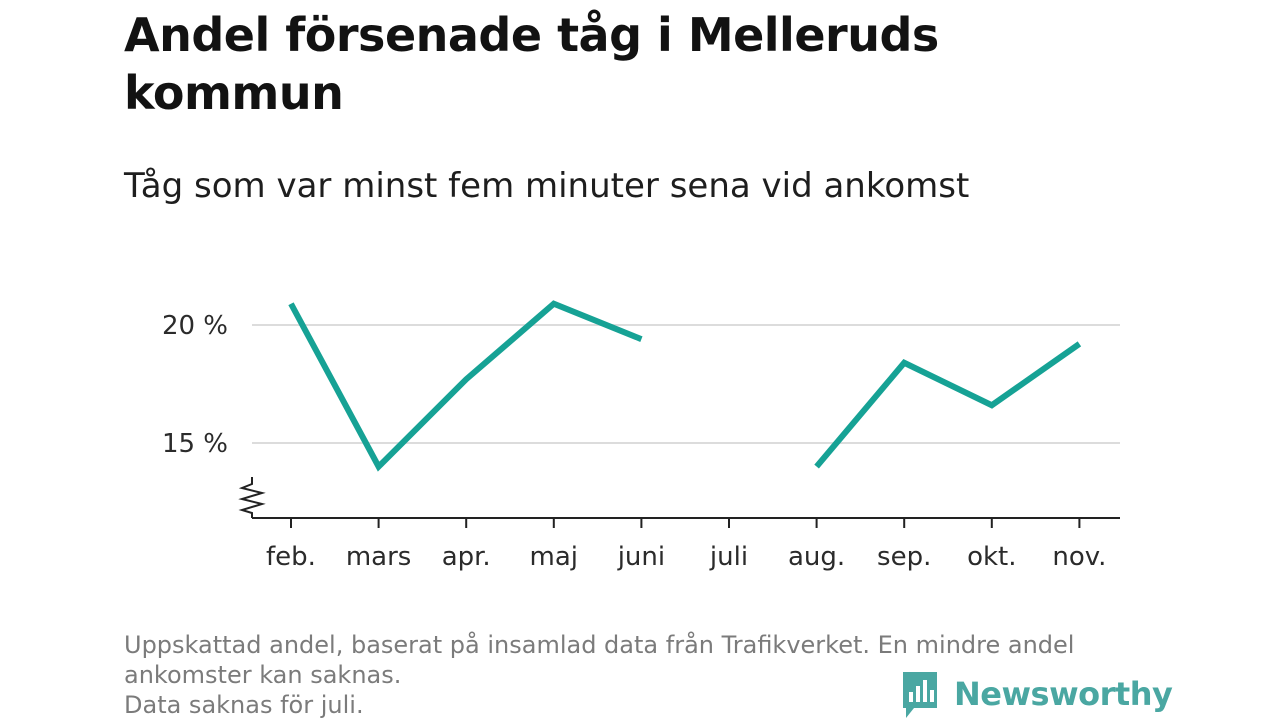 The width and height of the screenshot is (1280, 720). What do you see at coordinates (1063, 694) in the screenshot?
I see `brand-name: Newsworthy` at bounding box center [1063, 694].